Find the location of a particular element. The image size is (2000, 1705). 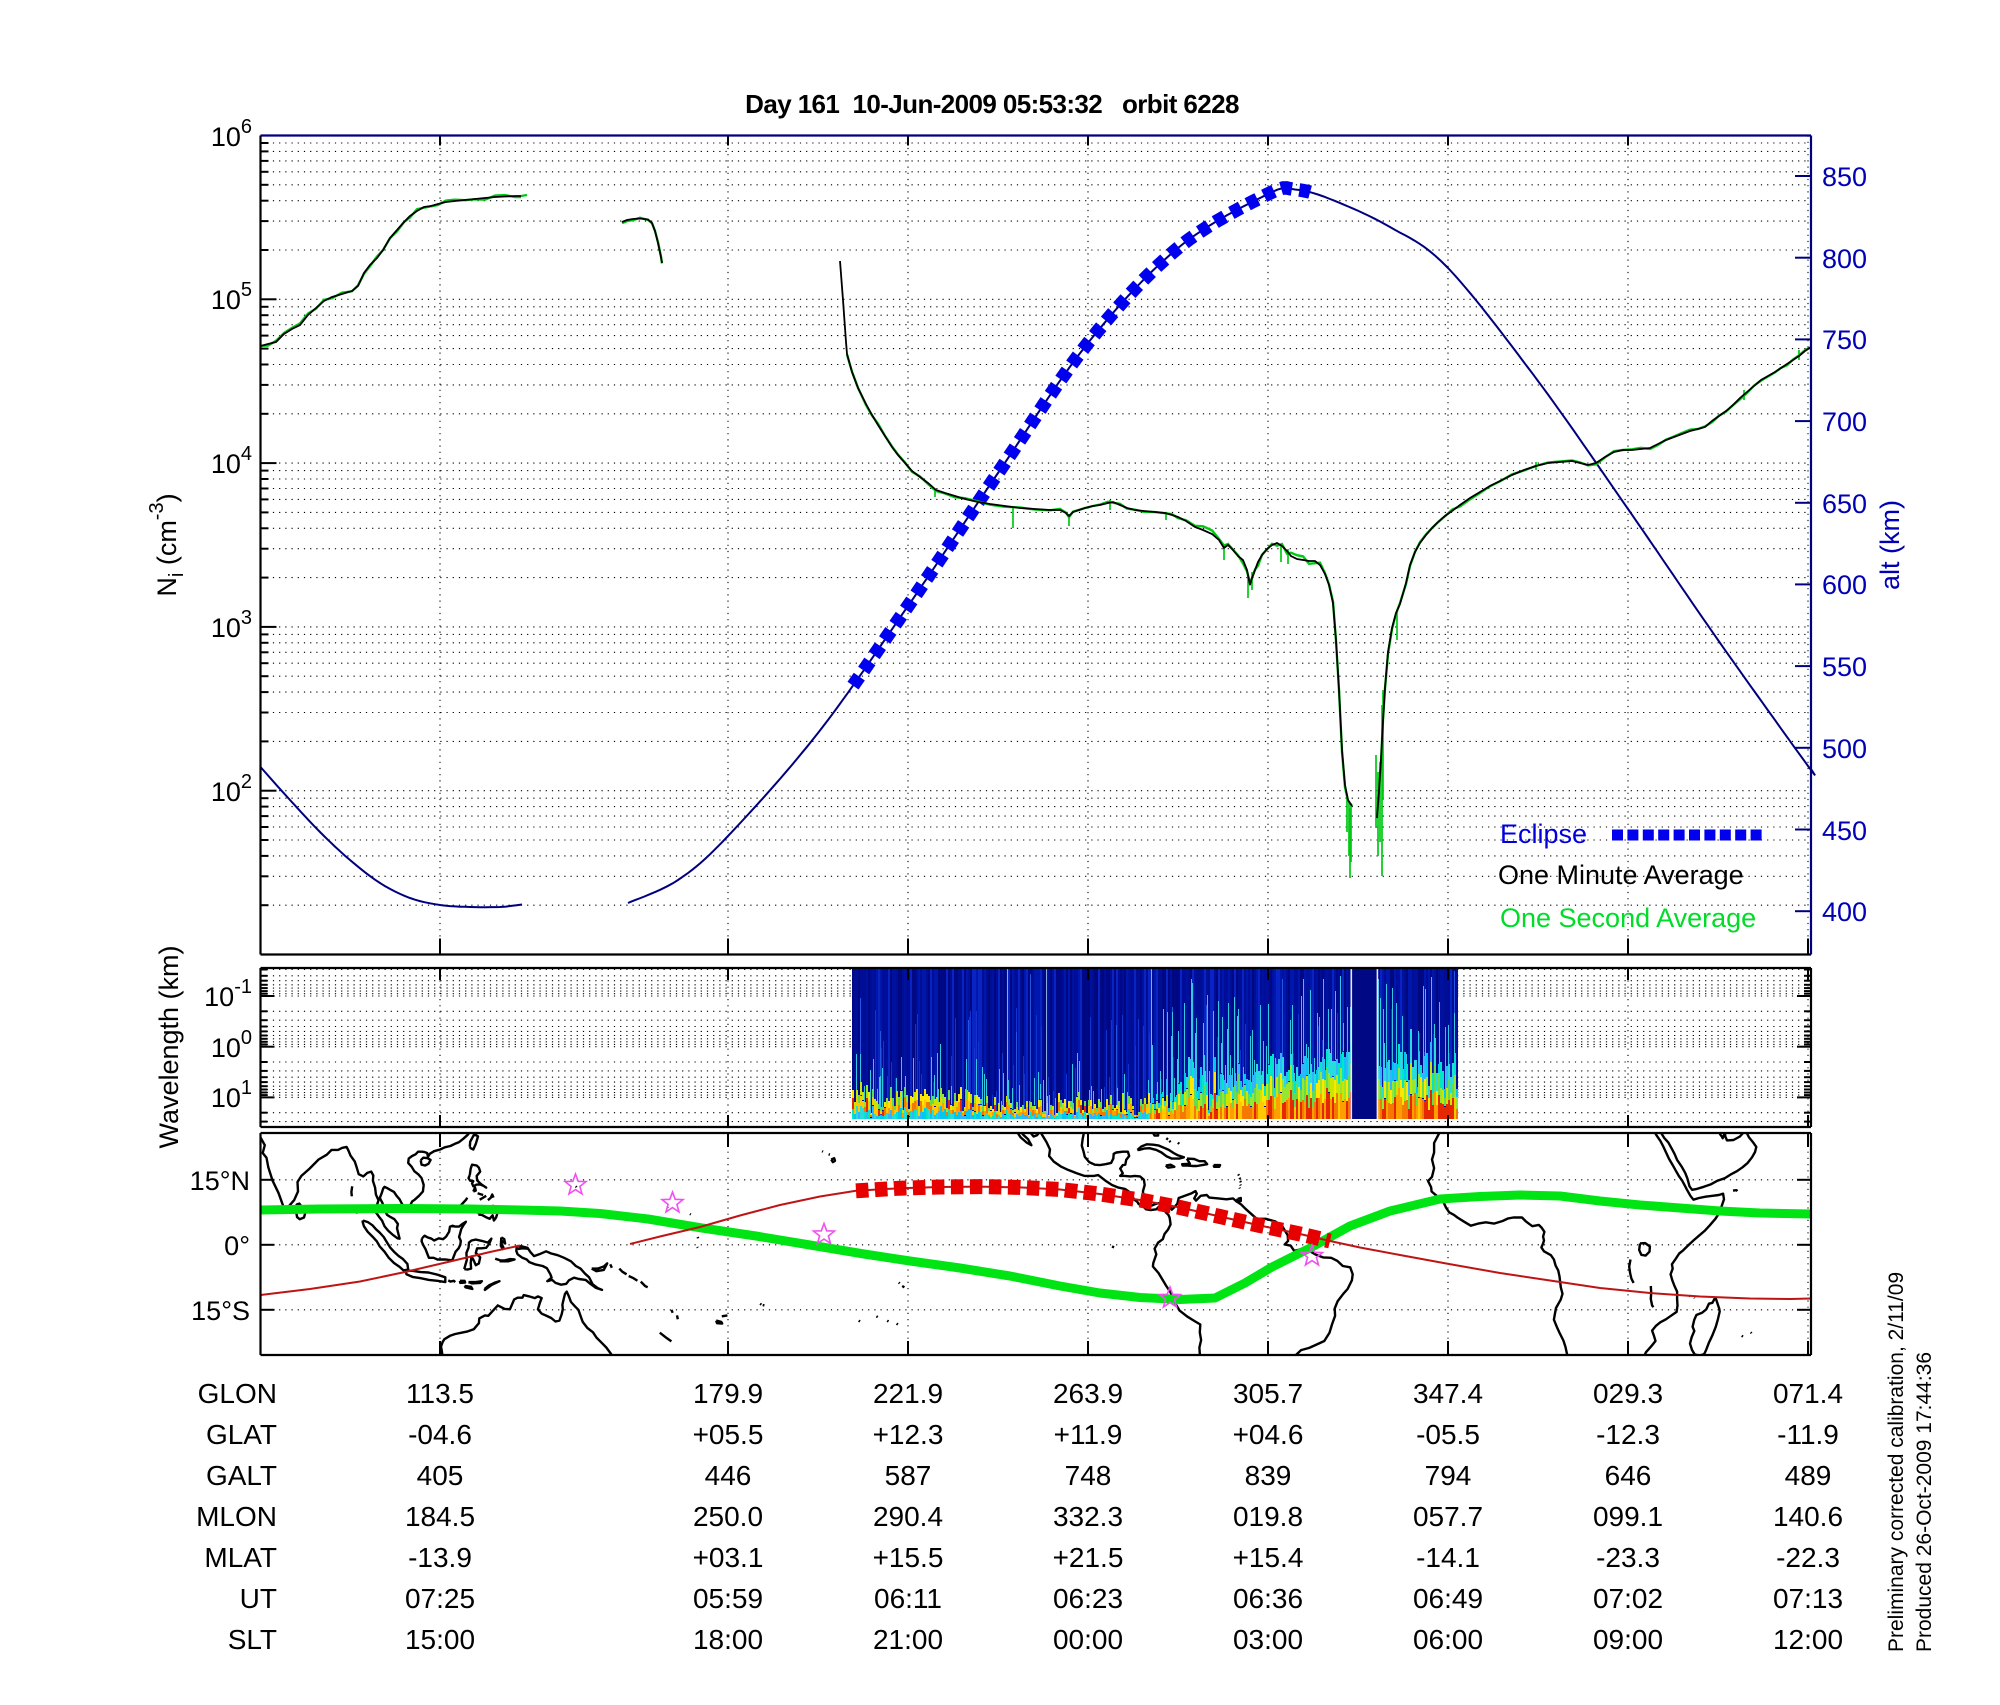

svg-text: UT is located at coordinates (258, 1598).